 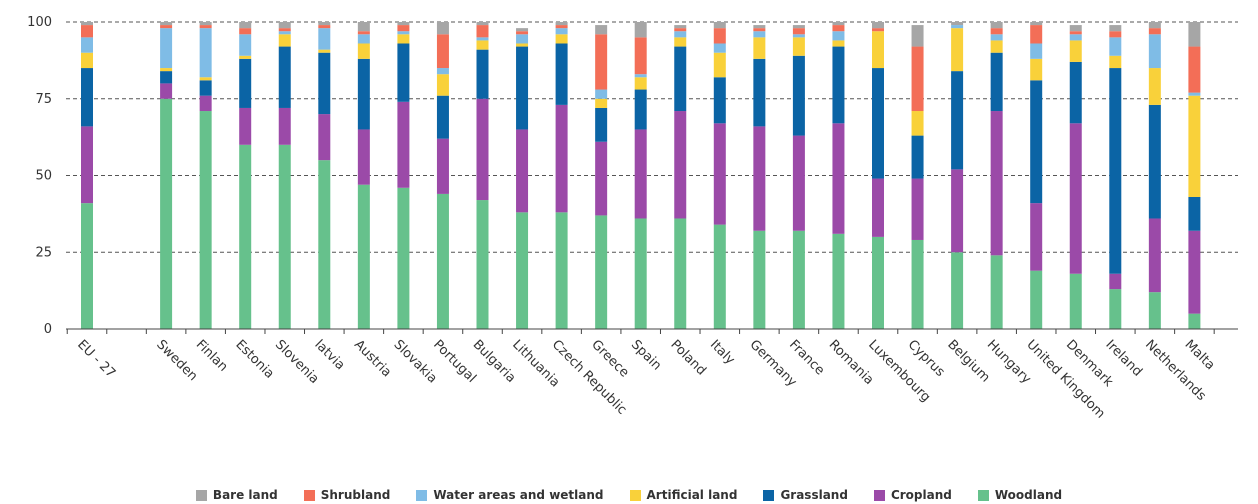 What do you see at coordinates (43, 176) in the screenshot?
I see `y-tick-label: 50` at bounding box center [43, 176].